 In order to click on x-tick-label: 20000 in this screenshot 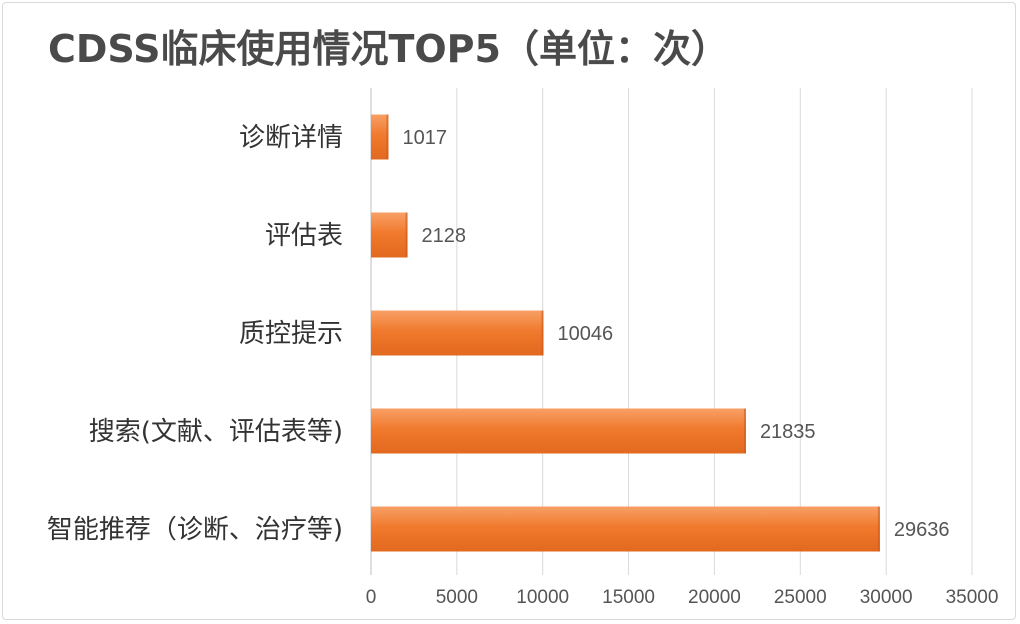, I will do `click(714, 597)`.